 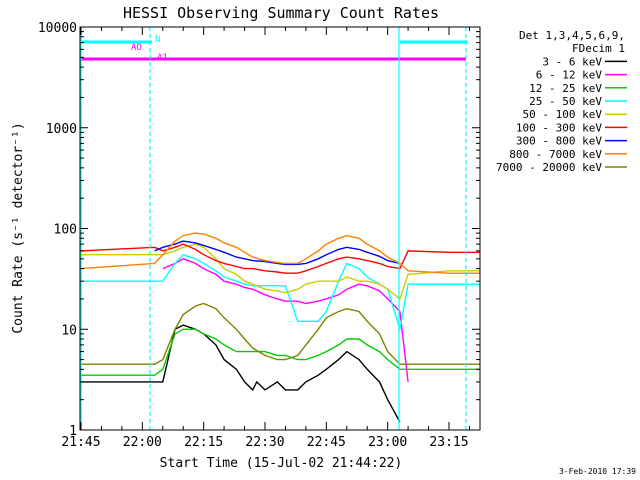 What do you see at coordinates (203, 442) in the screenshot?
I see `x-tick-label: 22:15` at bounding box center [203, 442].